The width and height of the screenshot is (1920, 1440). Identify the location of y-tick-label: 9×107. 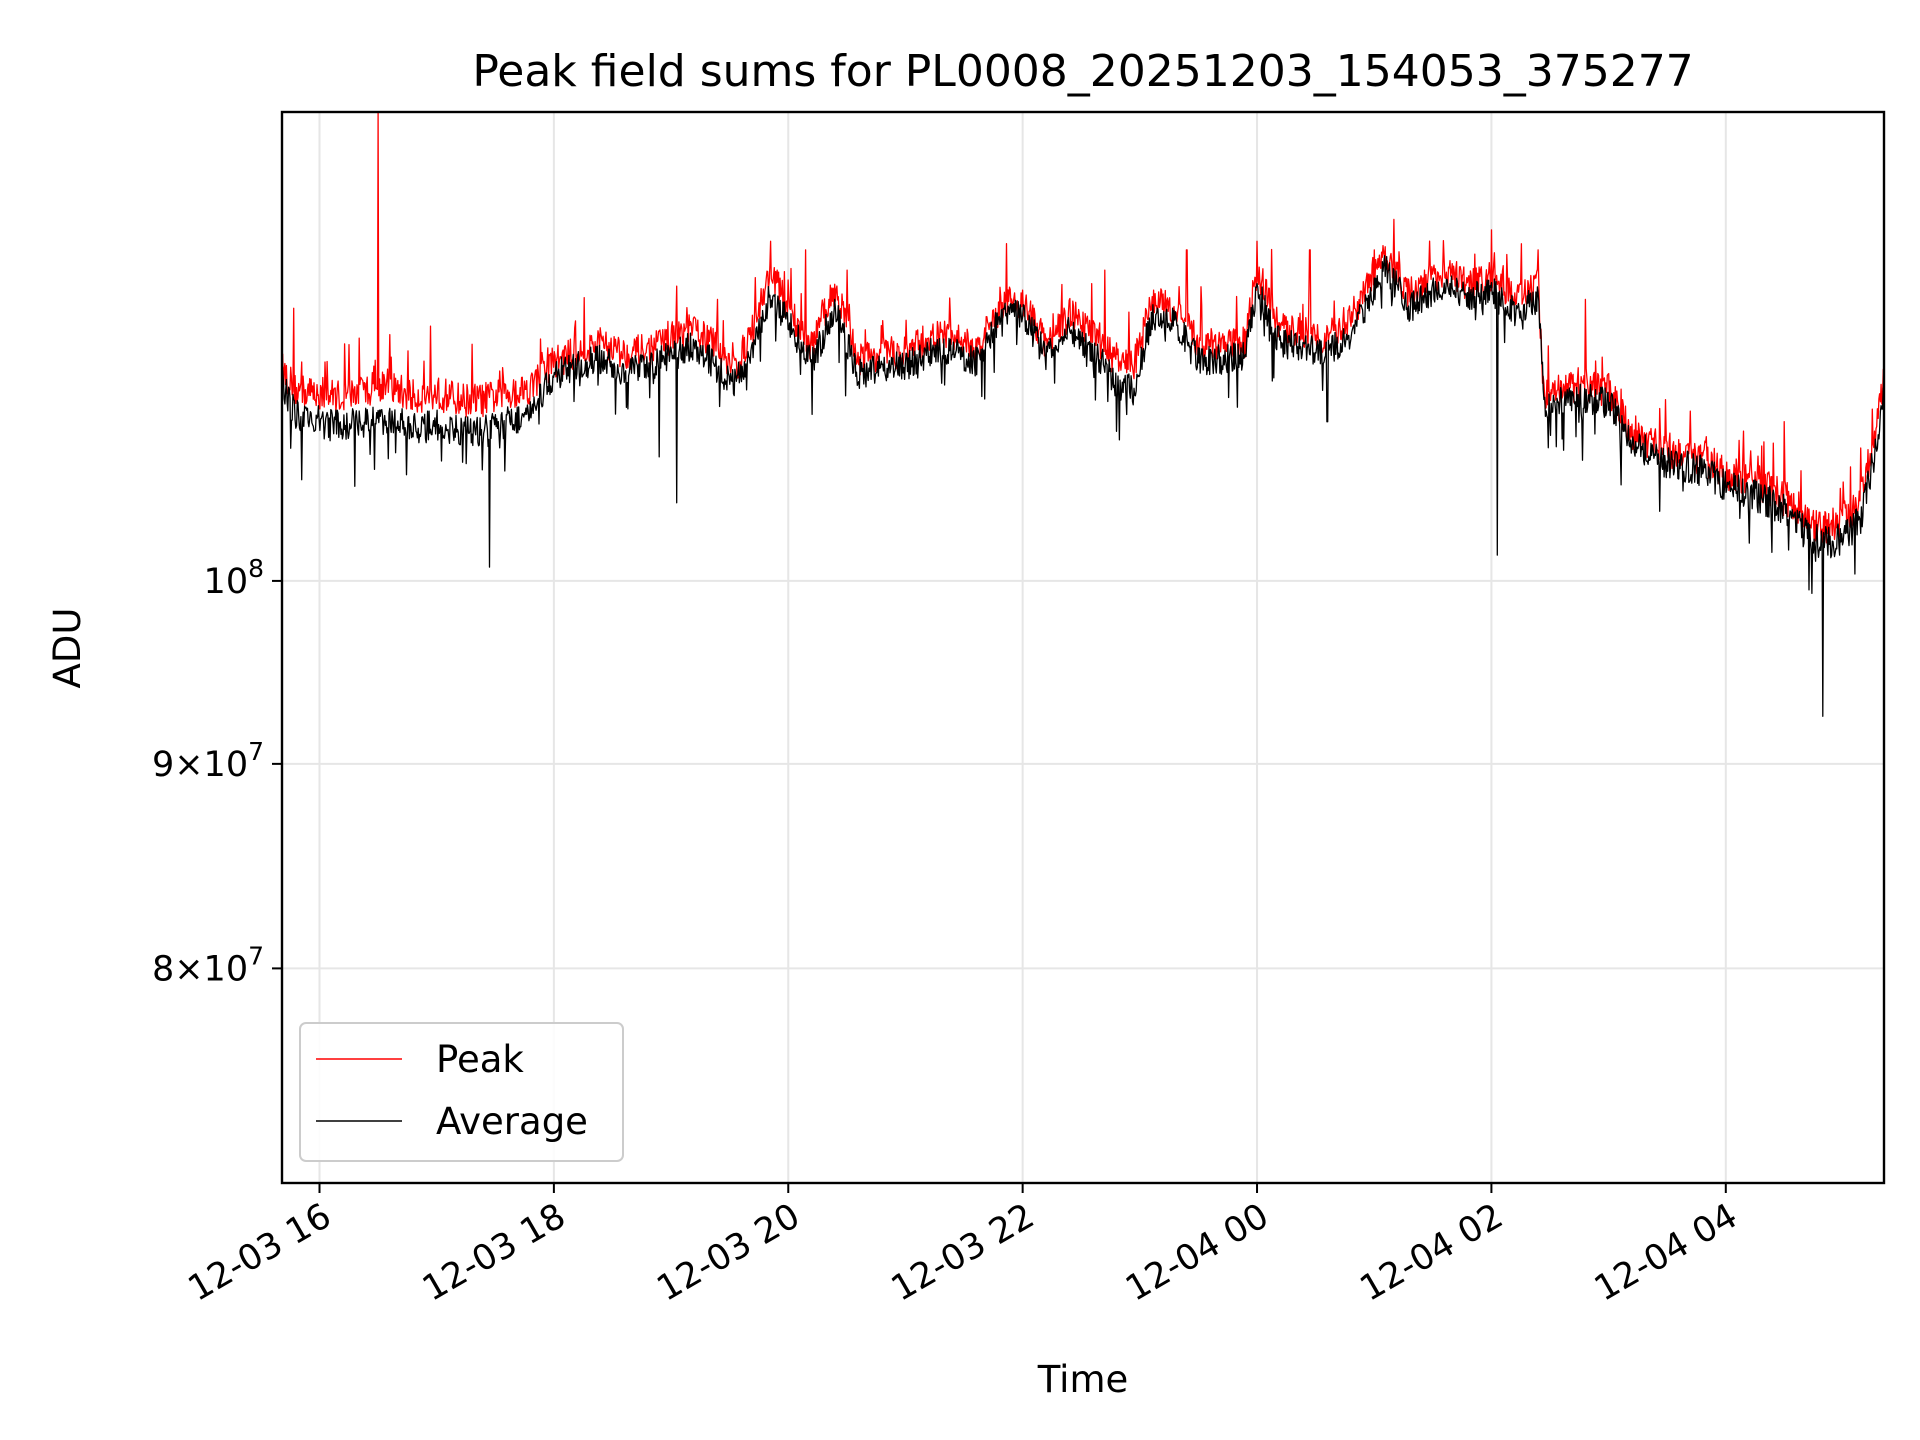
(208, 761).